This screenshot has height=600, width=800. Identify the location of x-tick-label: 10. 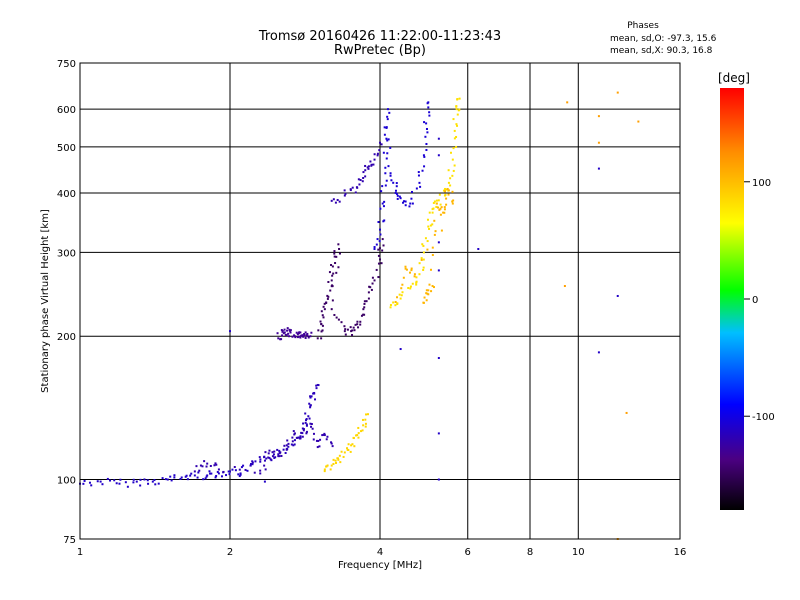
(578, 552).